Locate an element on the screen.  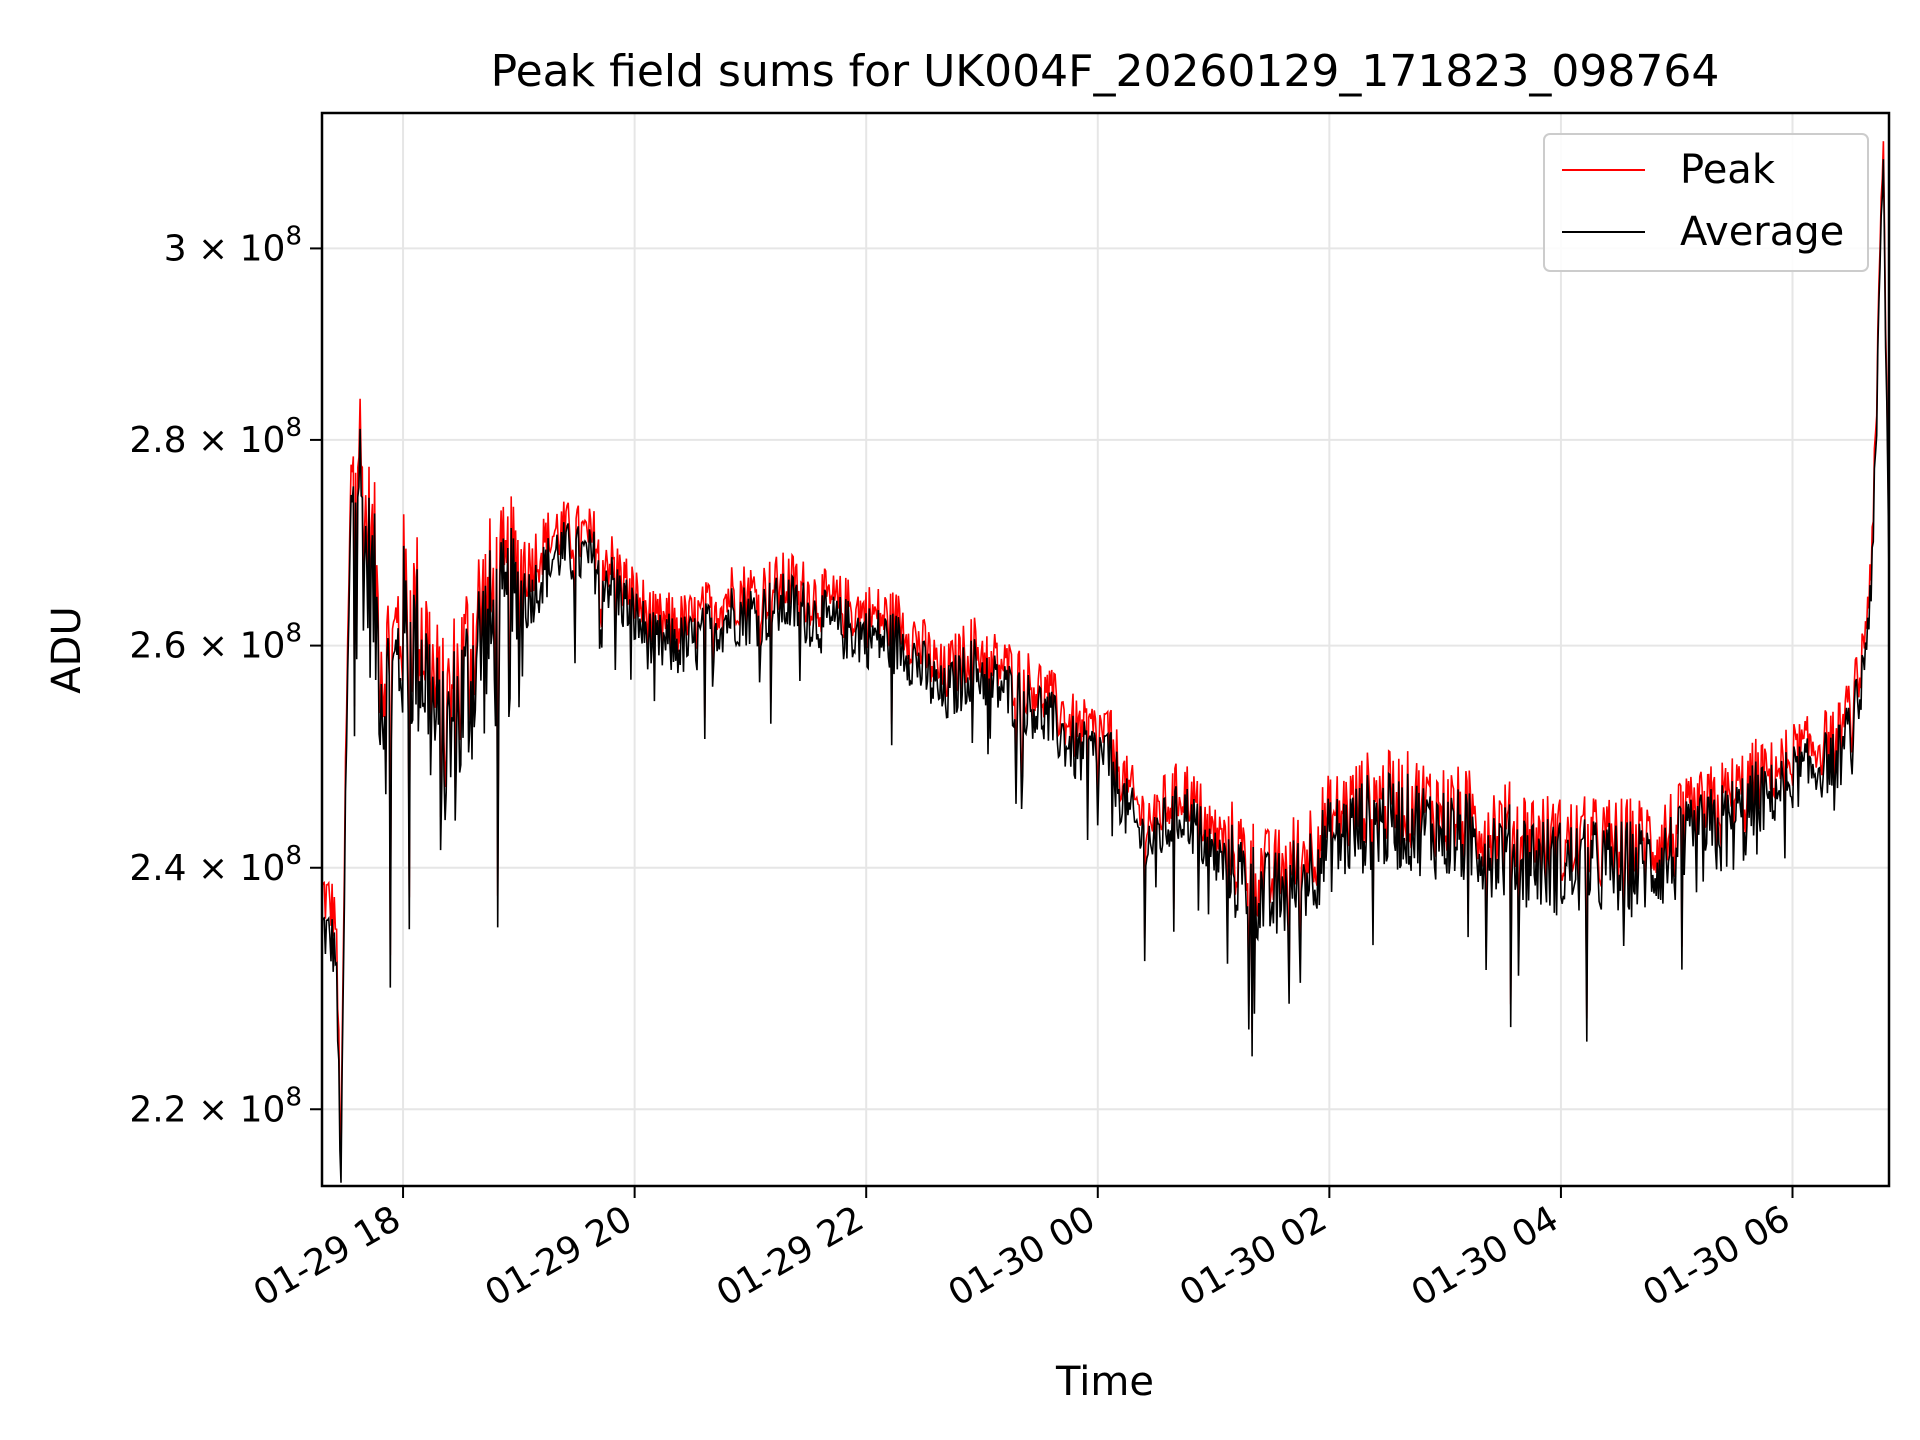
legend-box is located at coordinates (1706, 202).